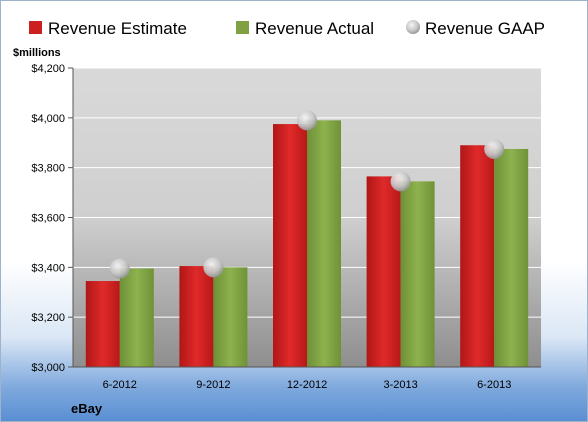 The height and width of the screenshot is (422, 588). What do you see at coordinates (48, 268) in the screenshot?
I see `y-tick-label: $3,400` at bounding box center [48, 268].